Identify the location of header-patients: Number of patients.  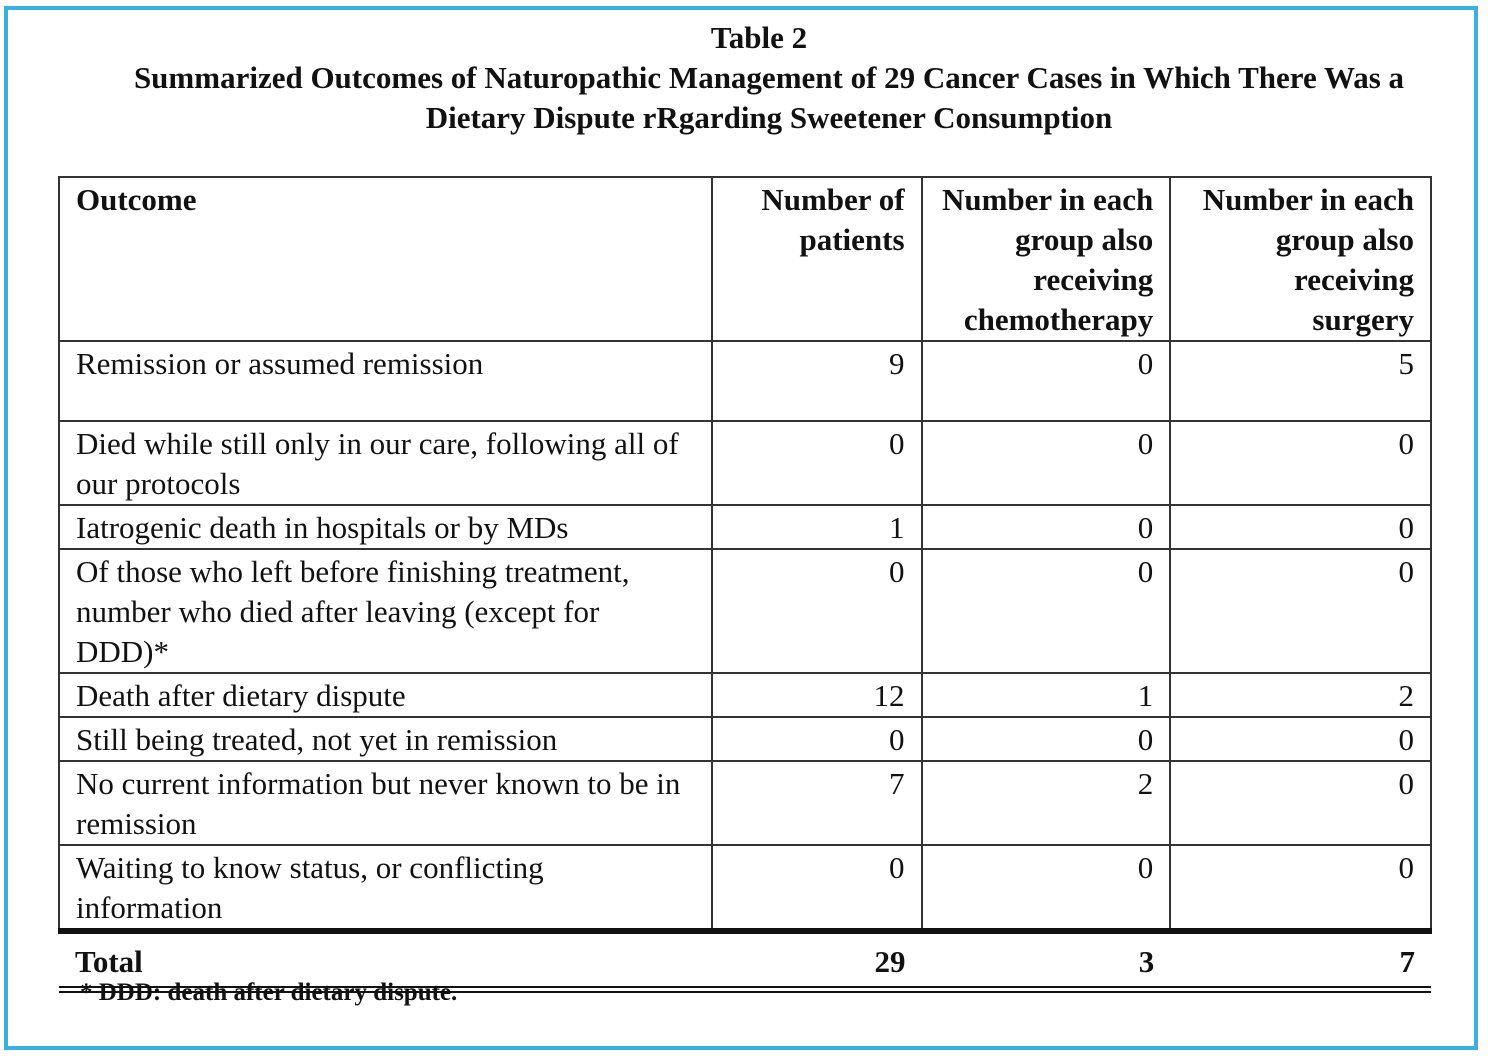
(817, 259).